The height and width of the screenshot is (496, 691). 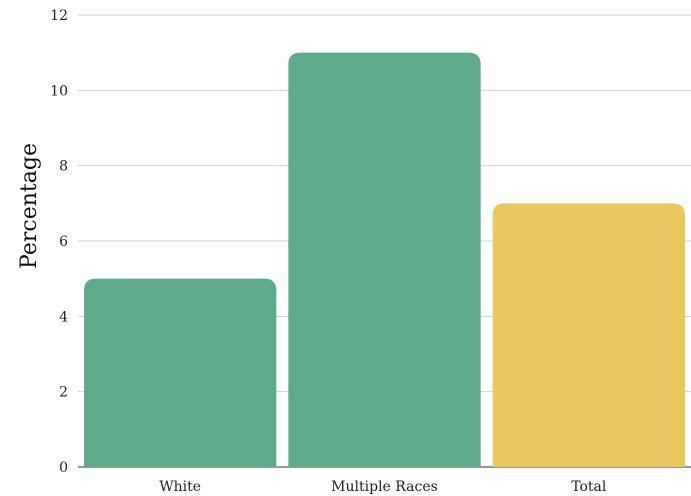 What do you see at coordinates (59, 91) in the screenshot?
I see `y-tick-label: 10` at bounding box center [59, 91].